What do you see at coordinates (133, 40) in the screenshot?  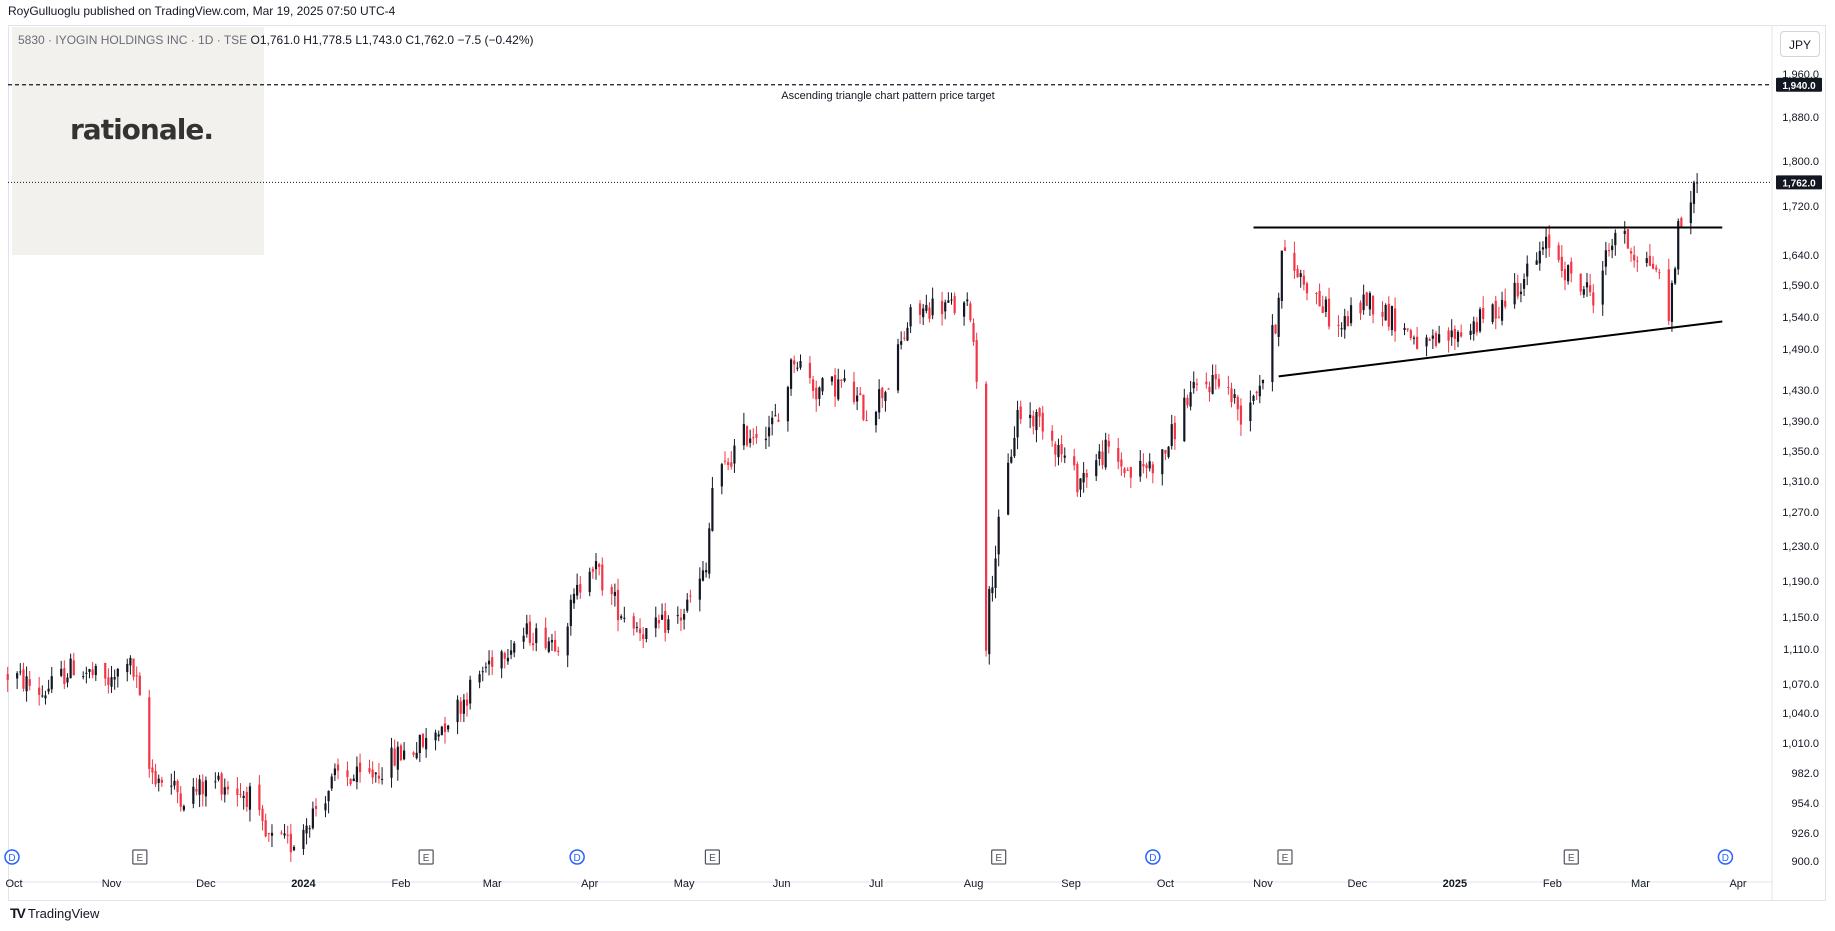 I see `symbol-title: 5830 · IYOGIN HOLDINGS INC · 1D · TSE` at bounding box center [133, 40].